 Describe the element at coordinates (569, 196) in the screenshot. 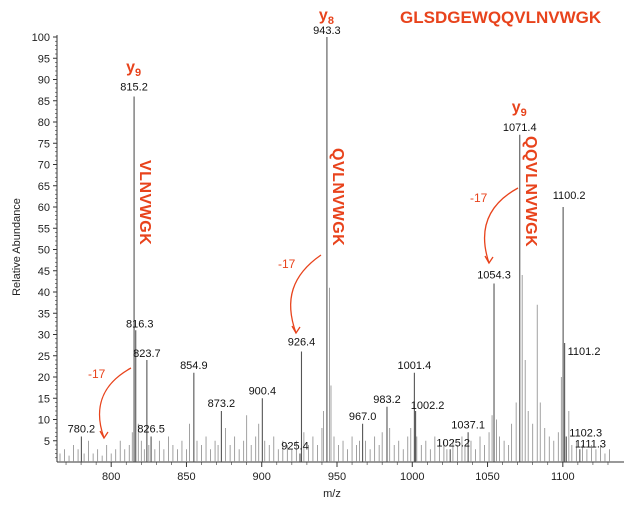

I see `peak-label-1100-2: 1100.2` at that location.